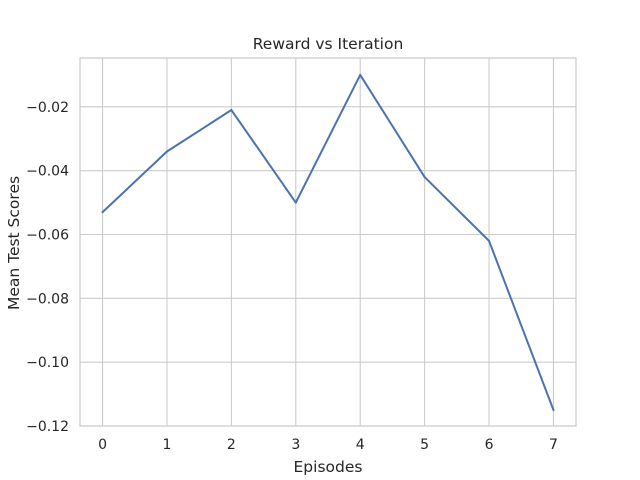 The image size is (640, 480). What do you see at coordinates (47, 235) in the screenshot?
I see `y-tick-label: −0.06` at bounding box center [47, 235].